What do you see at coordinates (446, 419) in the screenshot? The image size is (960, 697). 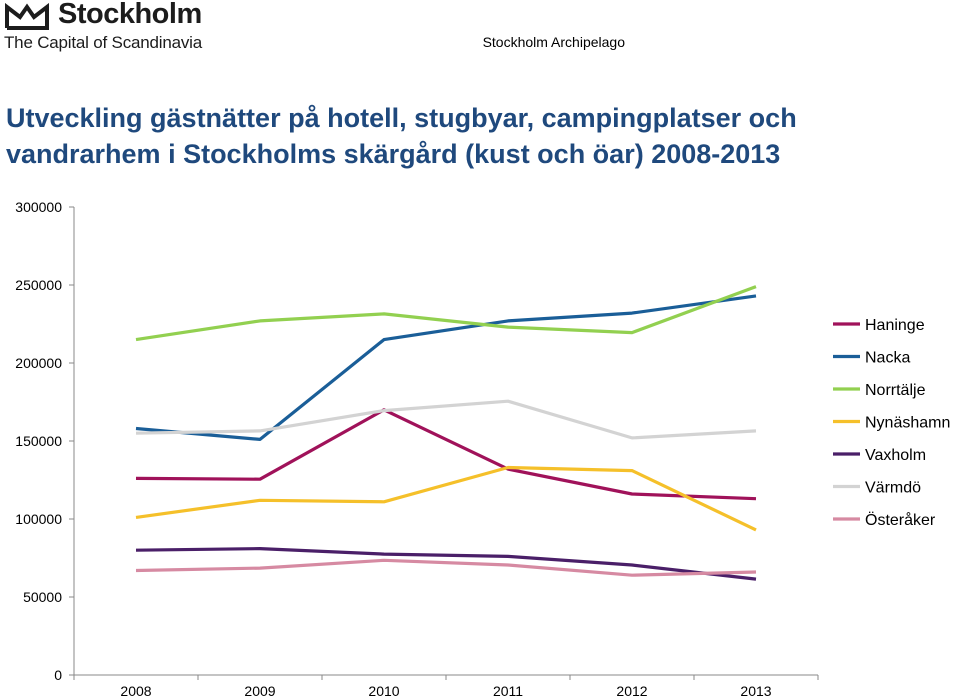 I see `series-line-värmdö` at bounding box center [446, 419].